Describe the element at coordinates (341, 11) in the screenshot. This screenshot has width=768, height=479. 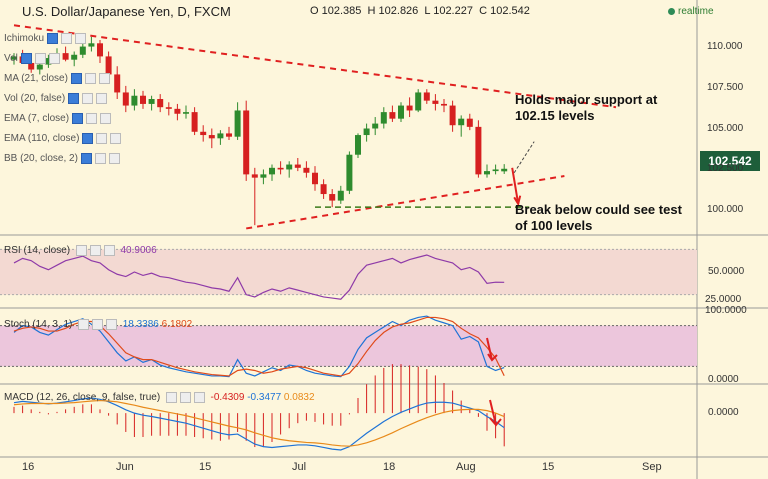
I see `open-value: 102.385` at that location.